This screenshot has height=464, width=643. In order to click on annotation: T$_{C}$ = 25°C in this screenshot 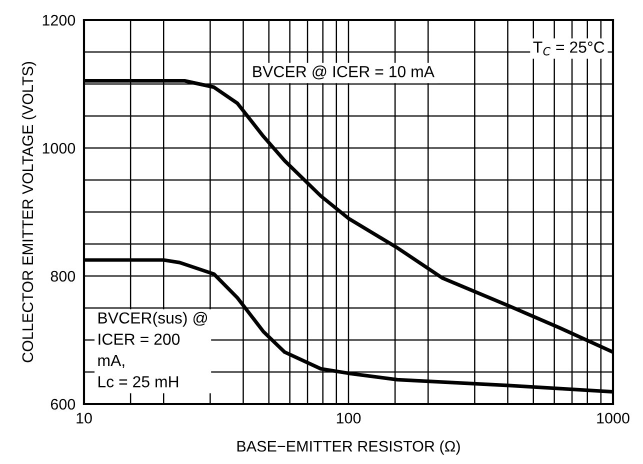, I will do `click(568, 49)`.